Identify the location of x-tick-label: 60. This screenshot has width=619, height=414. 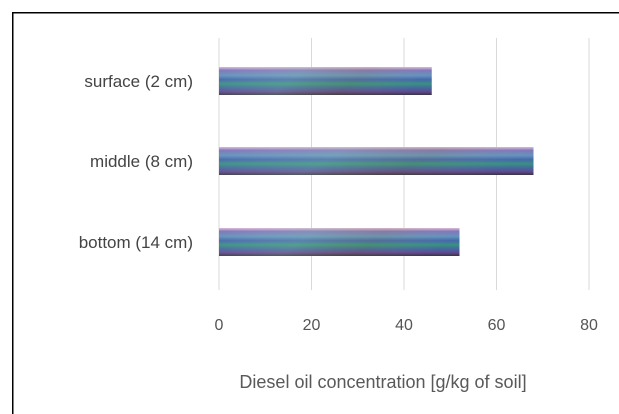
(497, 325).